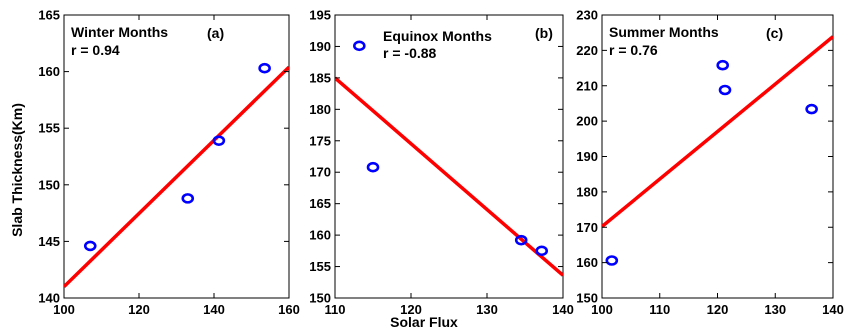 Image resolution: width=847 pixels, height=332 pixels. Describe the element at coordinates (424, 322) in the screenshot. I see `x-axis-label: Solar Flux` at that location.